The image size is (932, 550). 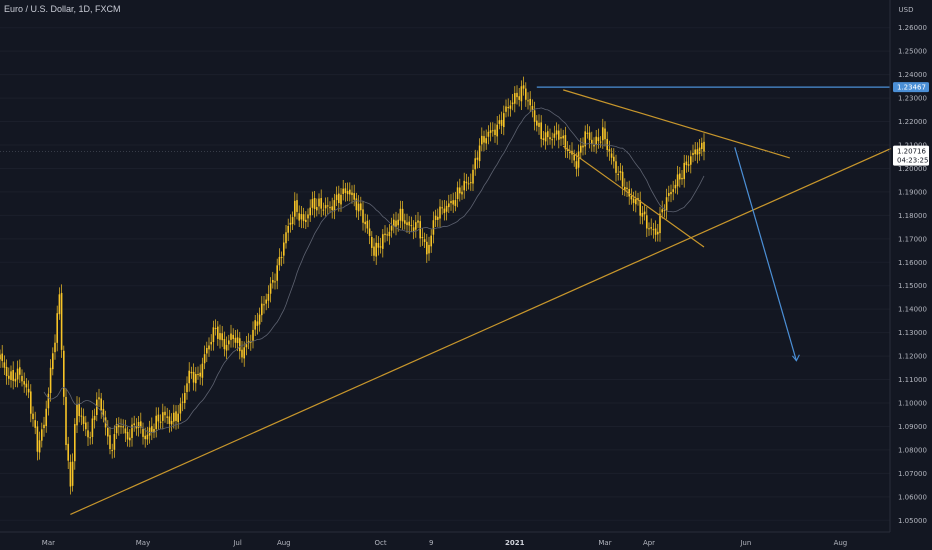 What do you see at coordinates (912, 380) in the screenshot?
I see `y-tick-label: 1.11000` at bounding box center [912, 380].